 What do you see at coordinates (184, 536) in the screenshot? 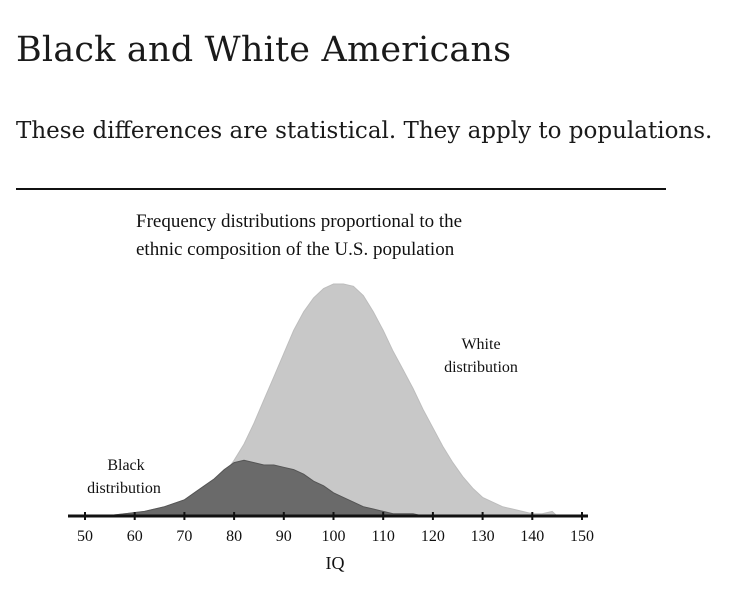
I see `x-tick-label: 70` at bounding box center [184, 536].